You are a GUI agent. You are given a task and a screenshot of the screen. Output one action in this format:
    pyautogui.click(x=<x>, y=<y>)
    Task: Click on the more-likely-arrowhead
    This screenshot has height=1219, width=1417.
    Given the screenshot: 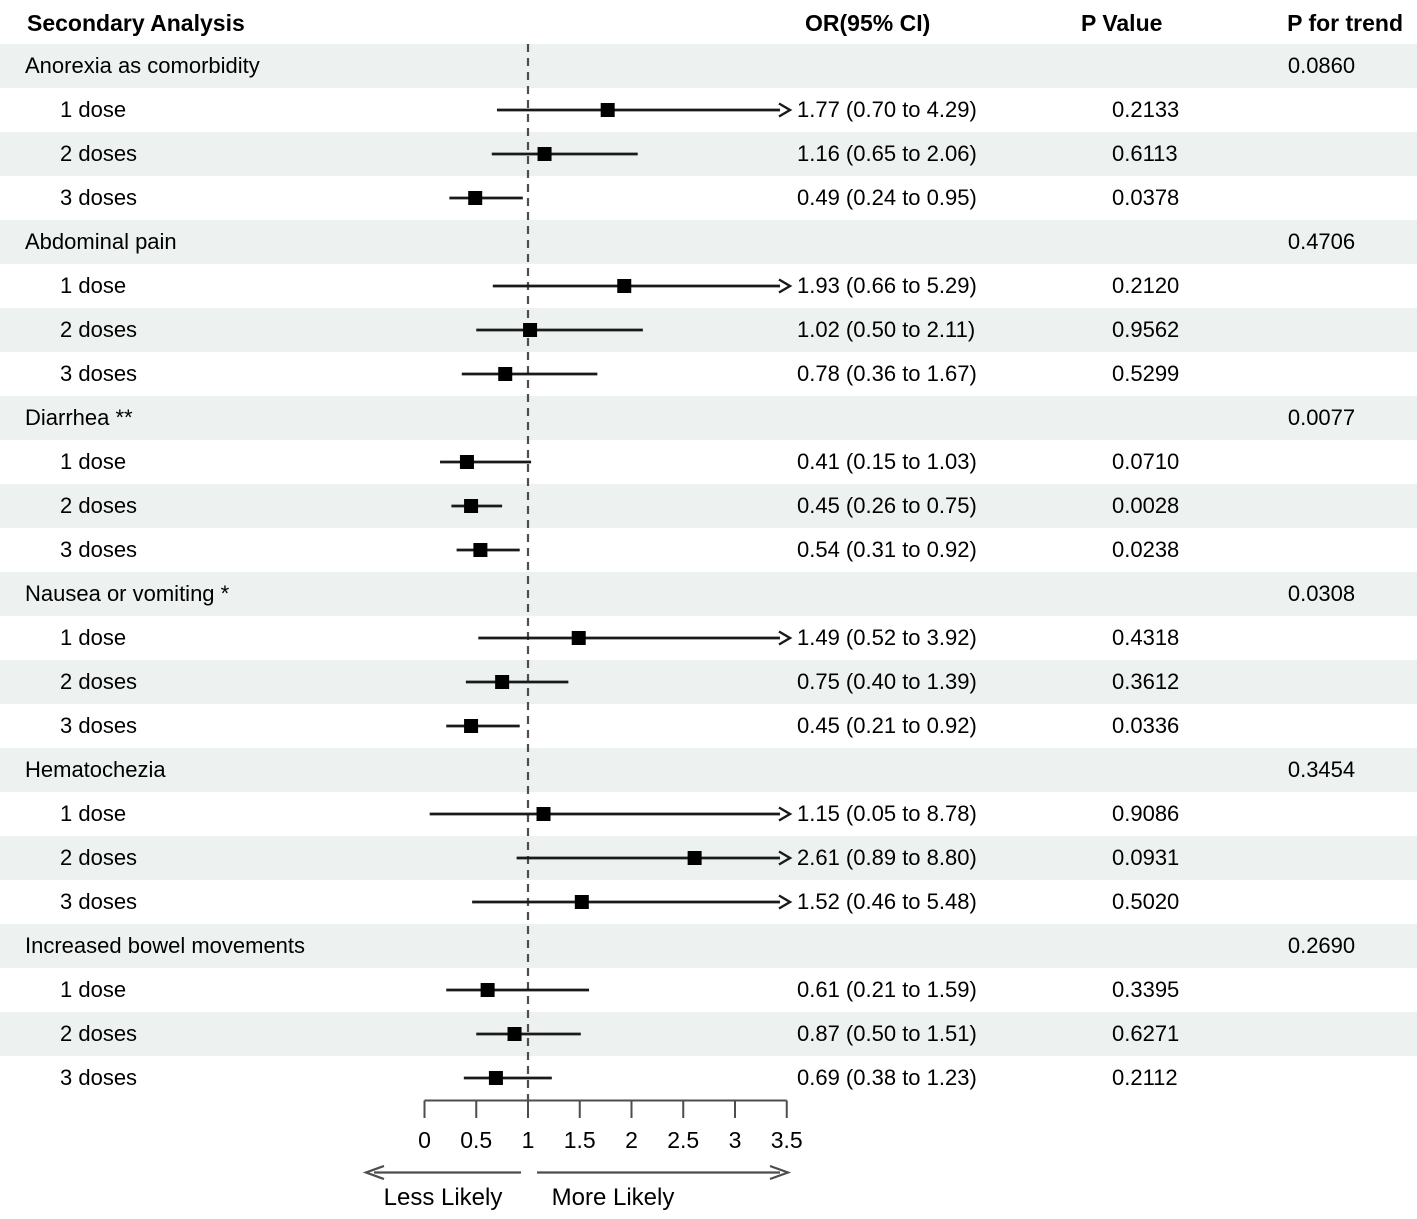 What is the action you would take?
    pyautogui.click(x=780, y=1172)
    